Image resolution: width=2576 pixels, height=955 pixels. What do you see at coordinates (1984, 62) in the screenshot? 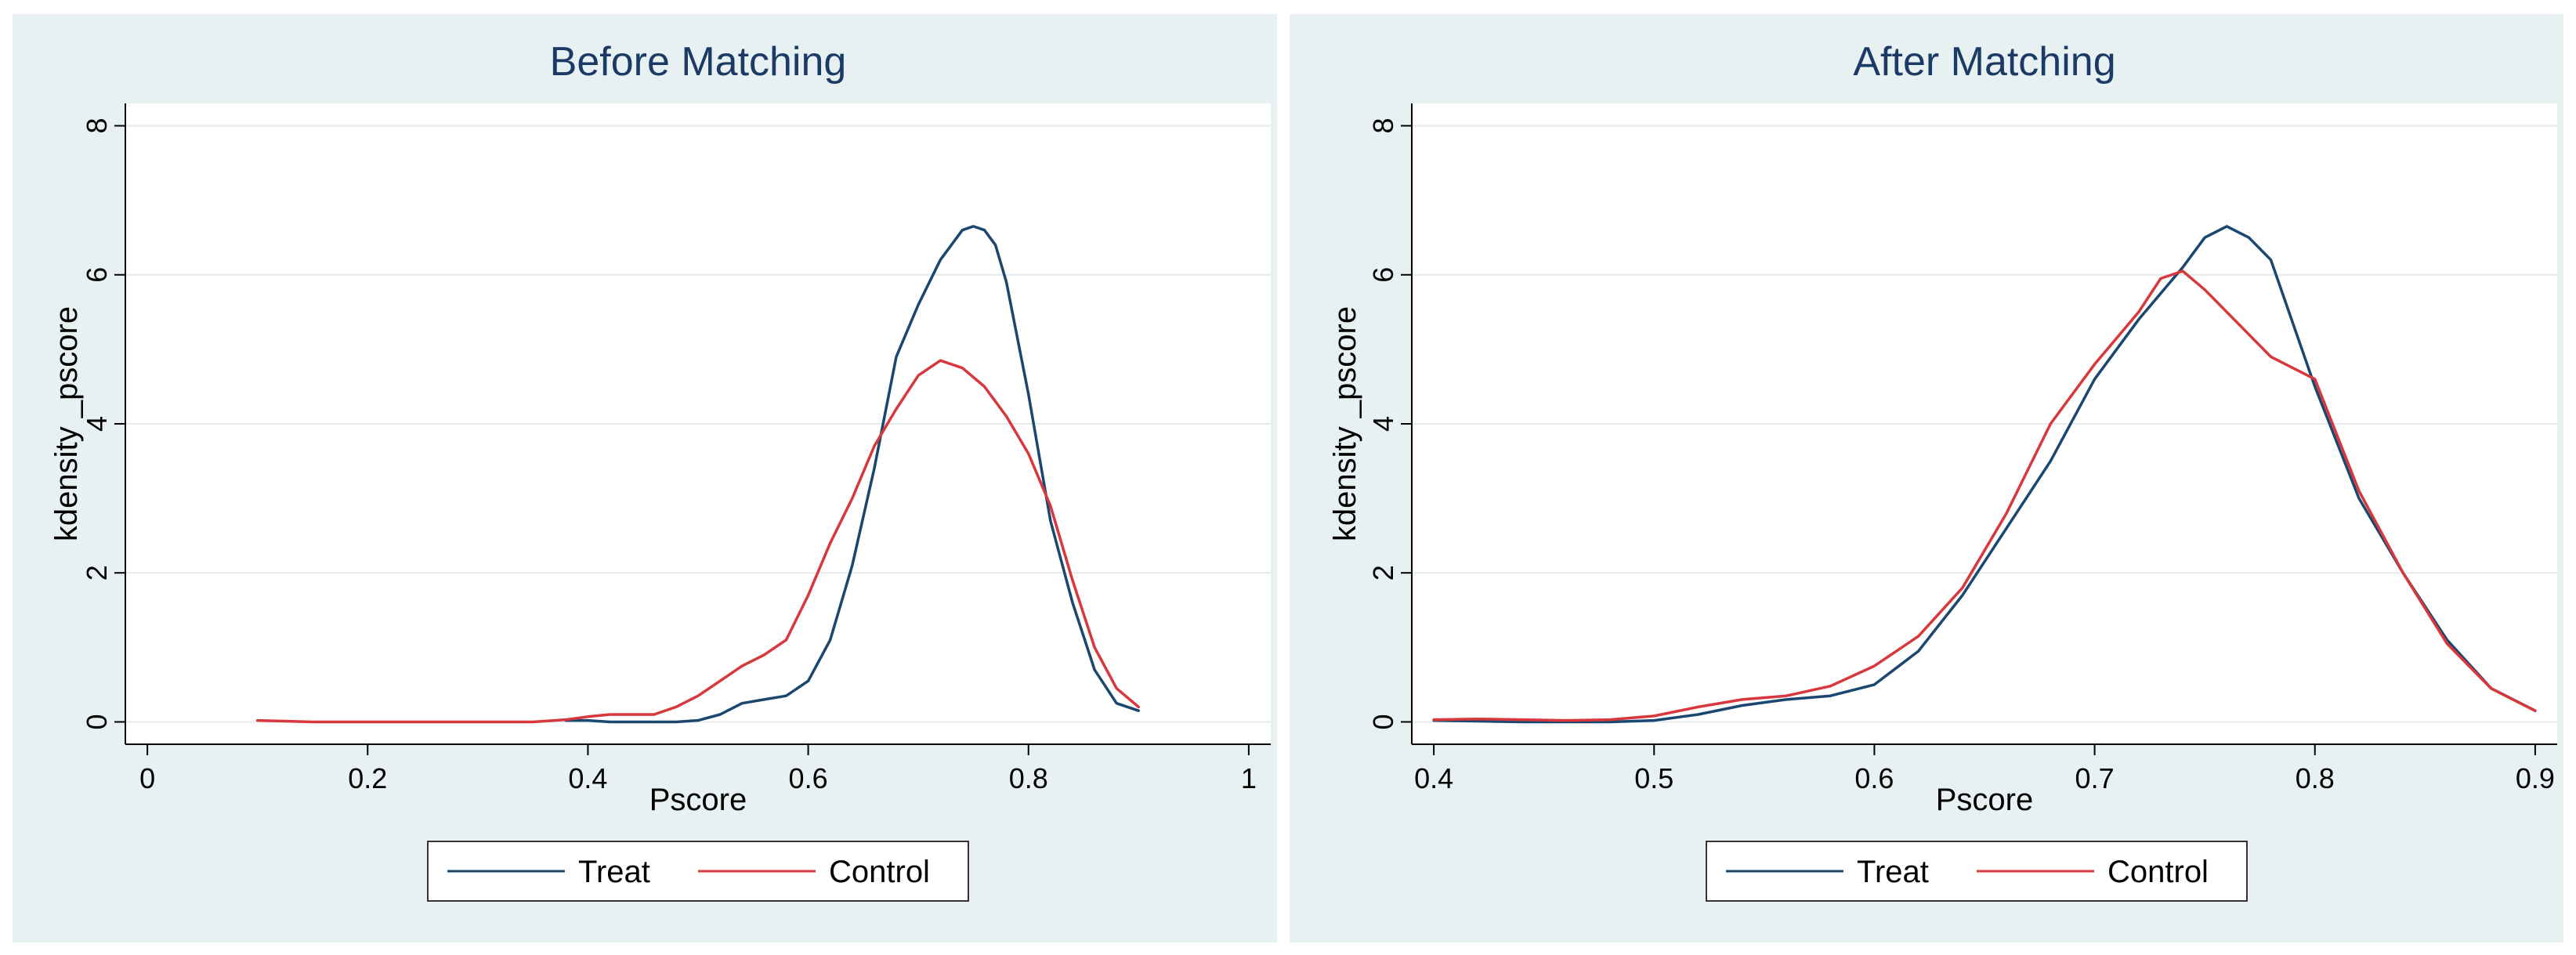
I see `chart-title: After Matching` at bounding box center [1984, 62].